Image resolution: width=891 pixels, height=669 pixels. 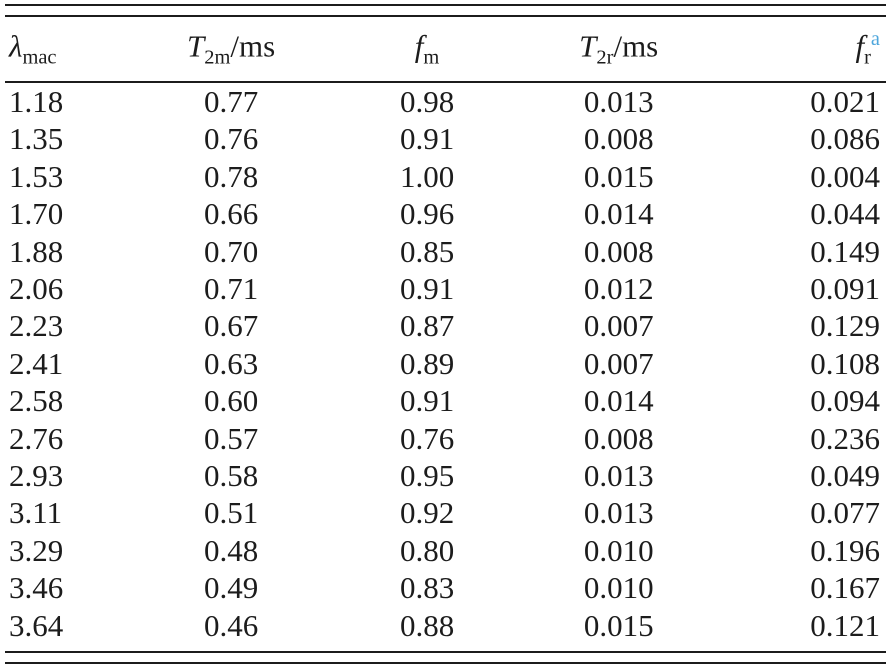 I want to click on table-cell: 0.012, so click(x=618, y=289).